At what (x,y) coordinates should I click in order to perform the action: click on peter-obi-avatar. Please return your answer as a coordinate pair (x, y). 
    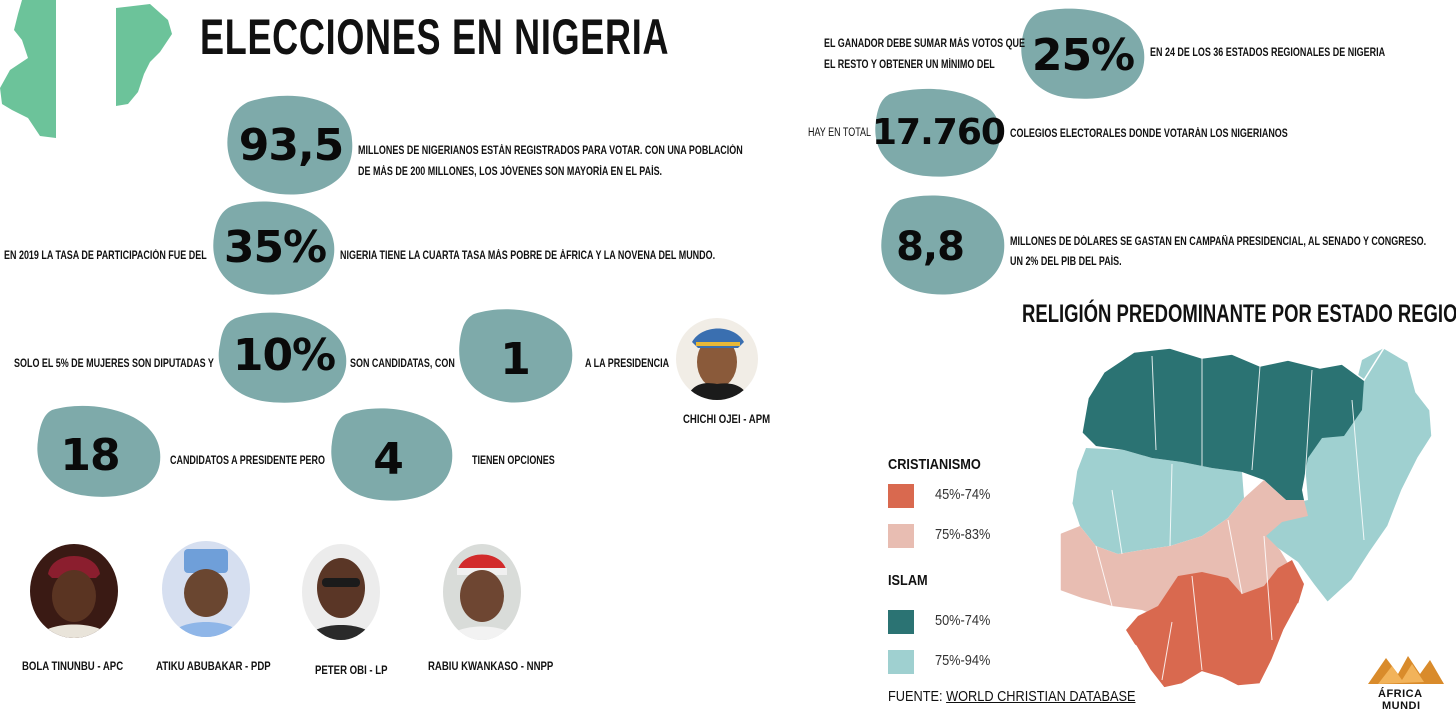
    Looking at the image, I should click on (341, 592).